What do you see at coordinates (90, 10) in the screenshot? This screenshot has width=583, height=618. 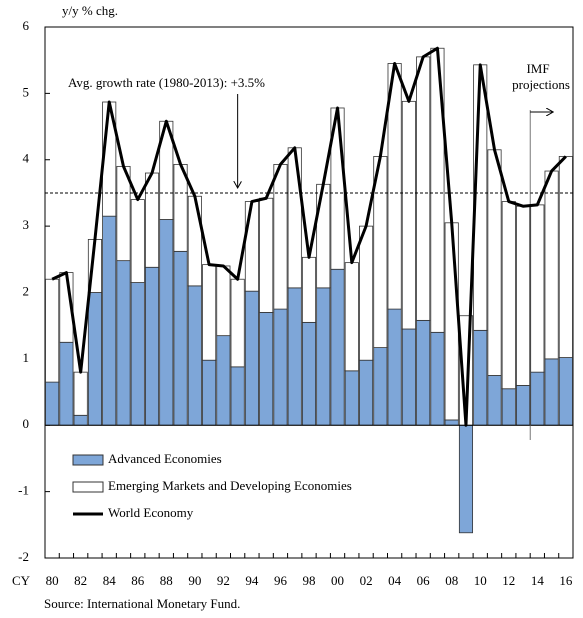 I see `y-axis-label: y/y % chg.` at bounding box center [90, 10].